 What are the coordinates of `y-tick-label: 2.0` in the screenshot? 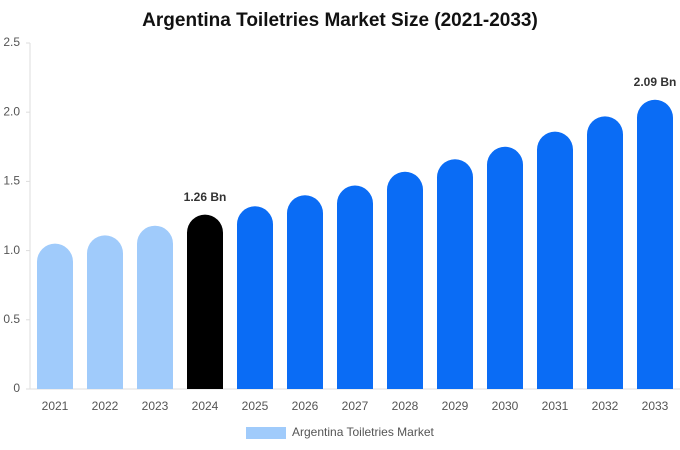 It's located at (11, 111).